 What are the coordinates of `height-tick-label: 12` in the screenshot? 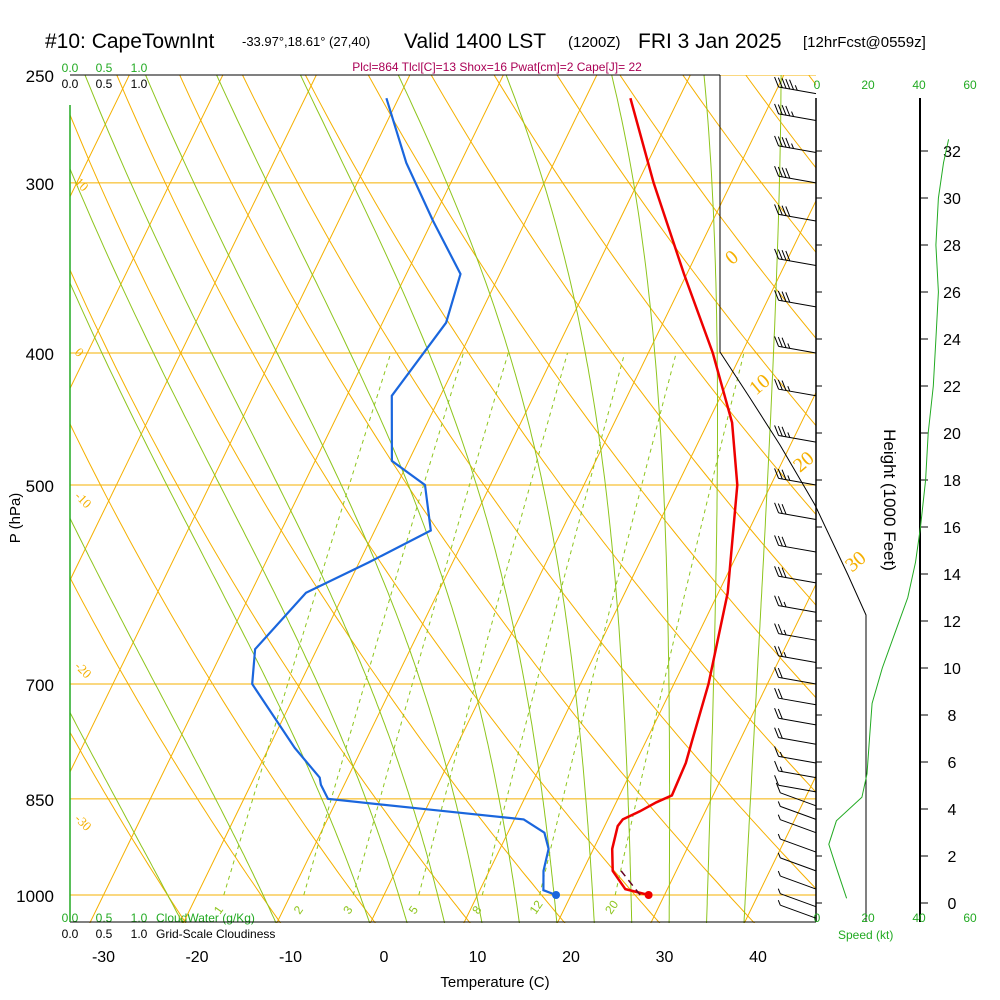 It's located at (952, 622).